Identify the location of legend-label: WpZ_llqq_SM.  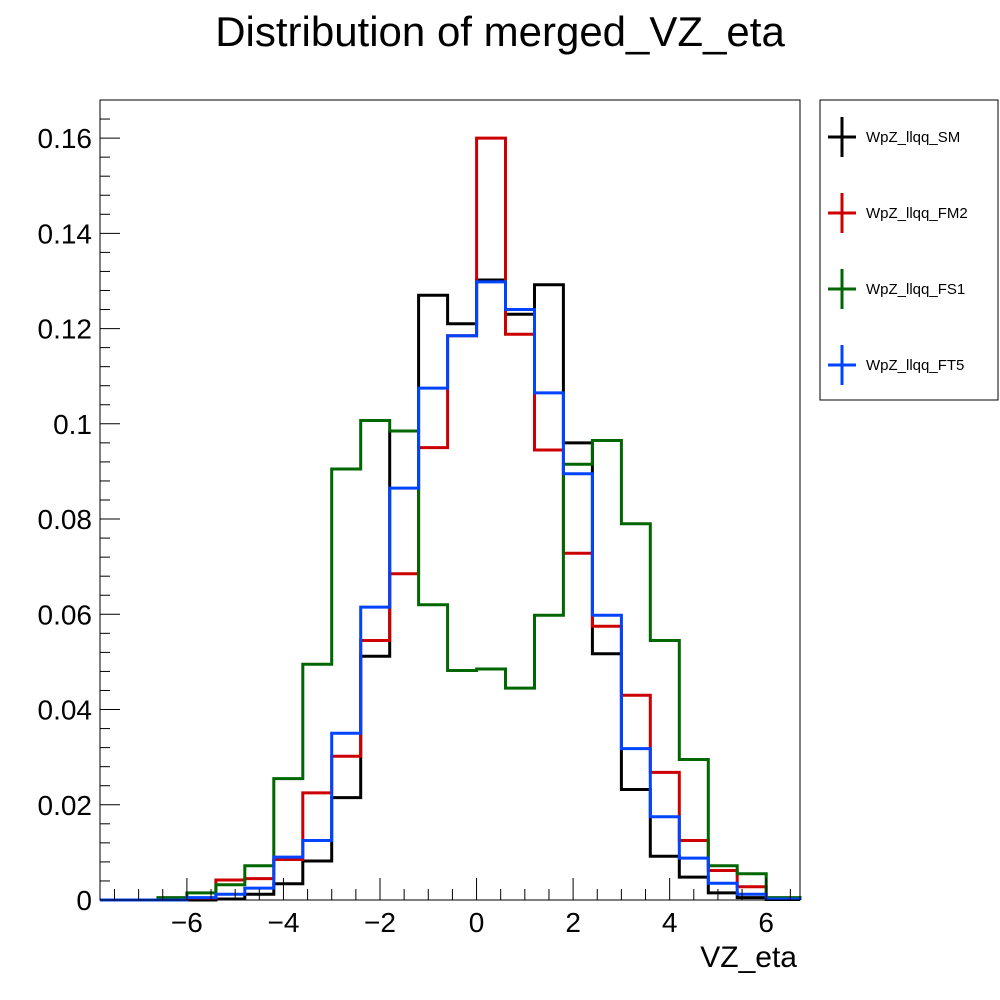
(913, 137).